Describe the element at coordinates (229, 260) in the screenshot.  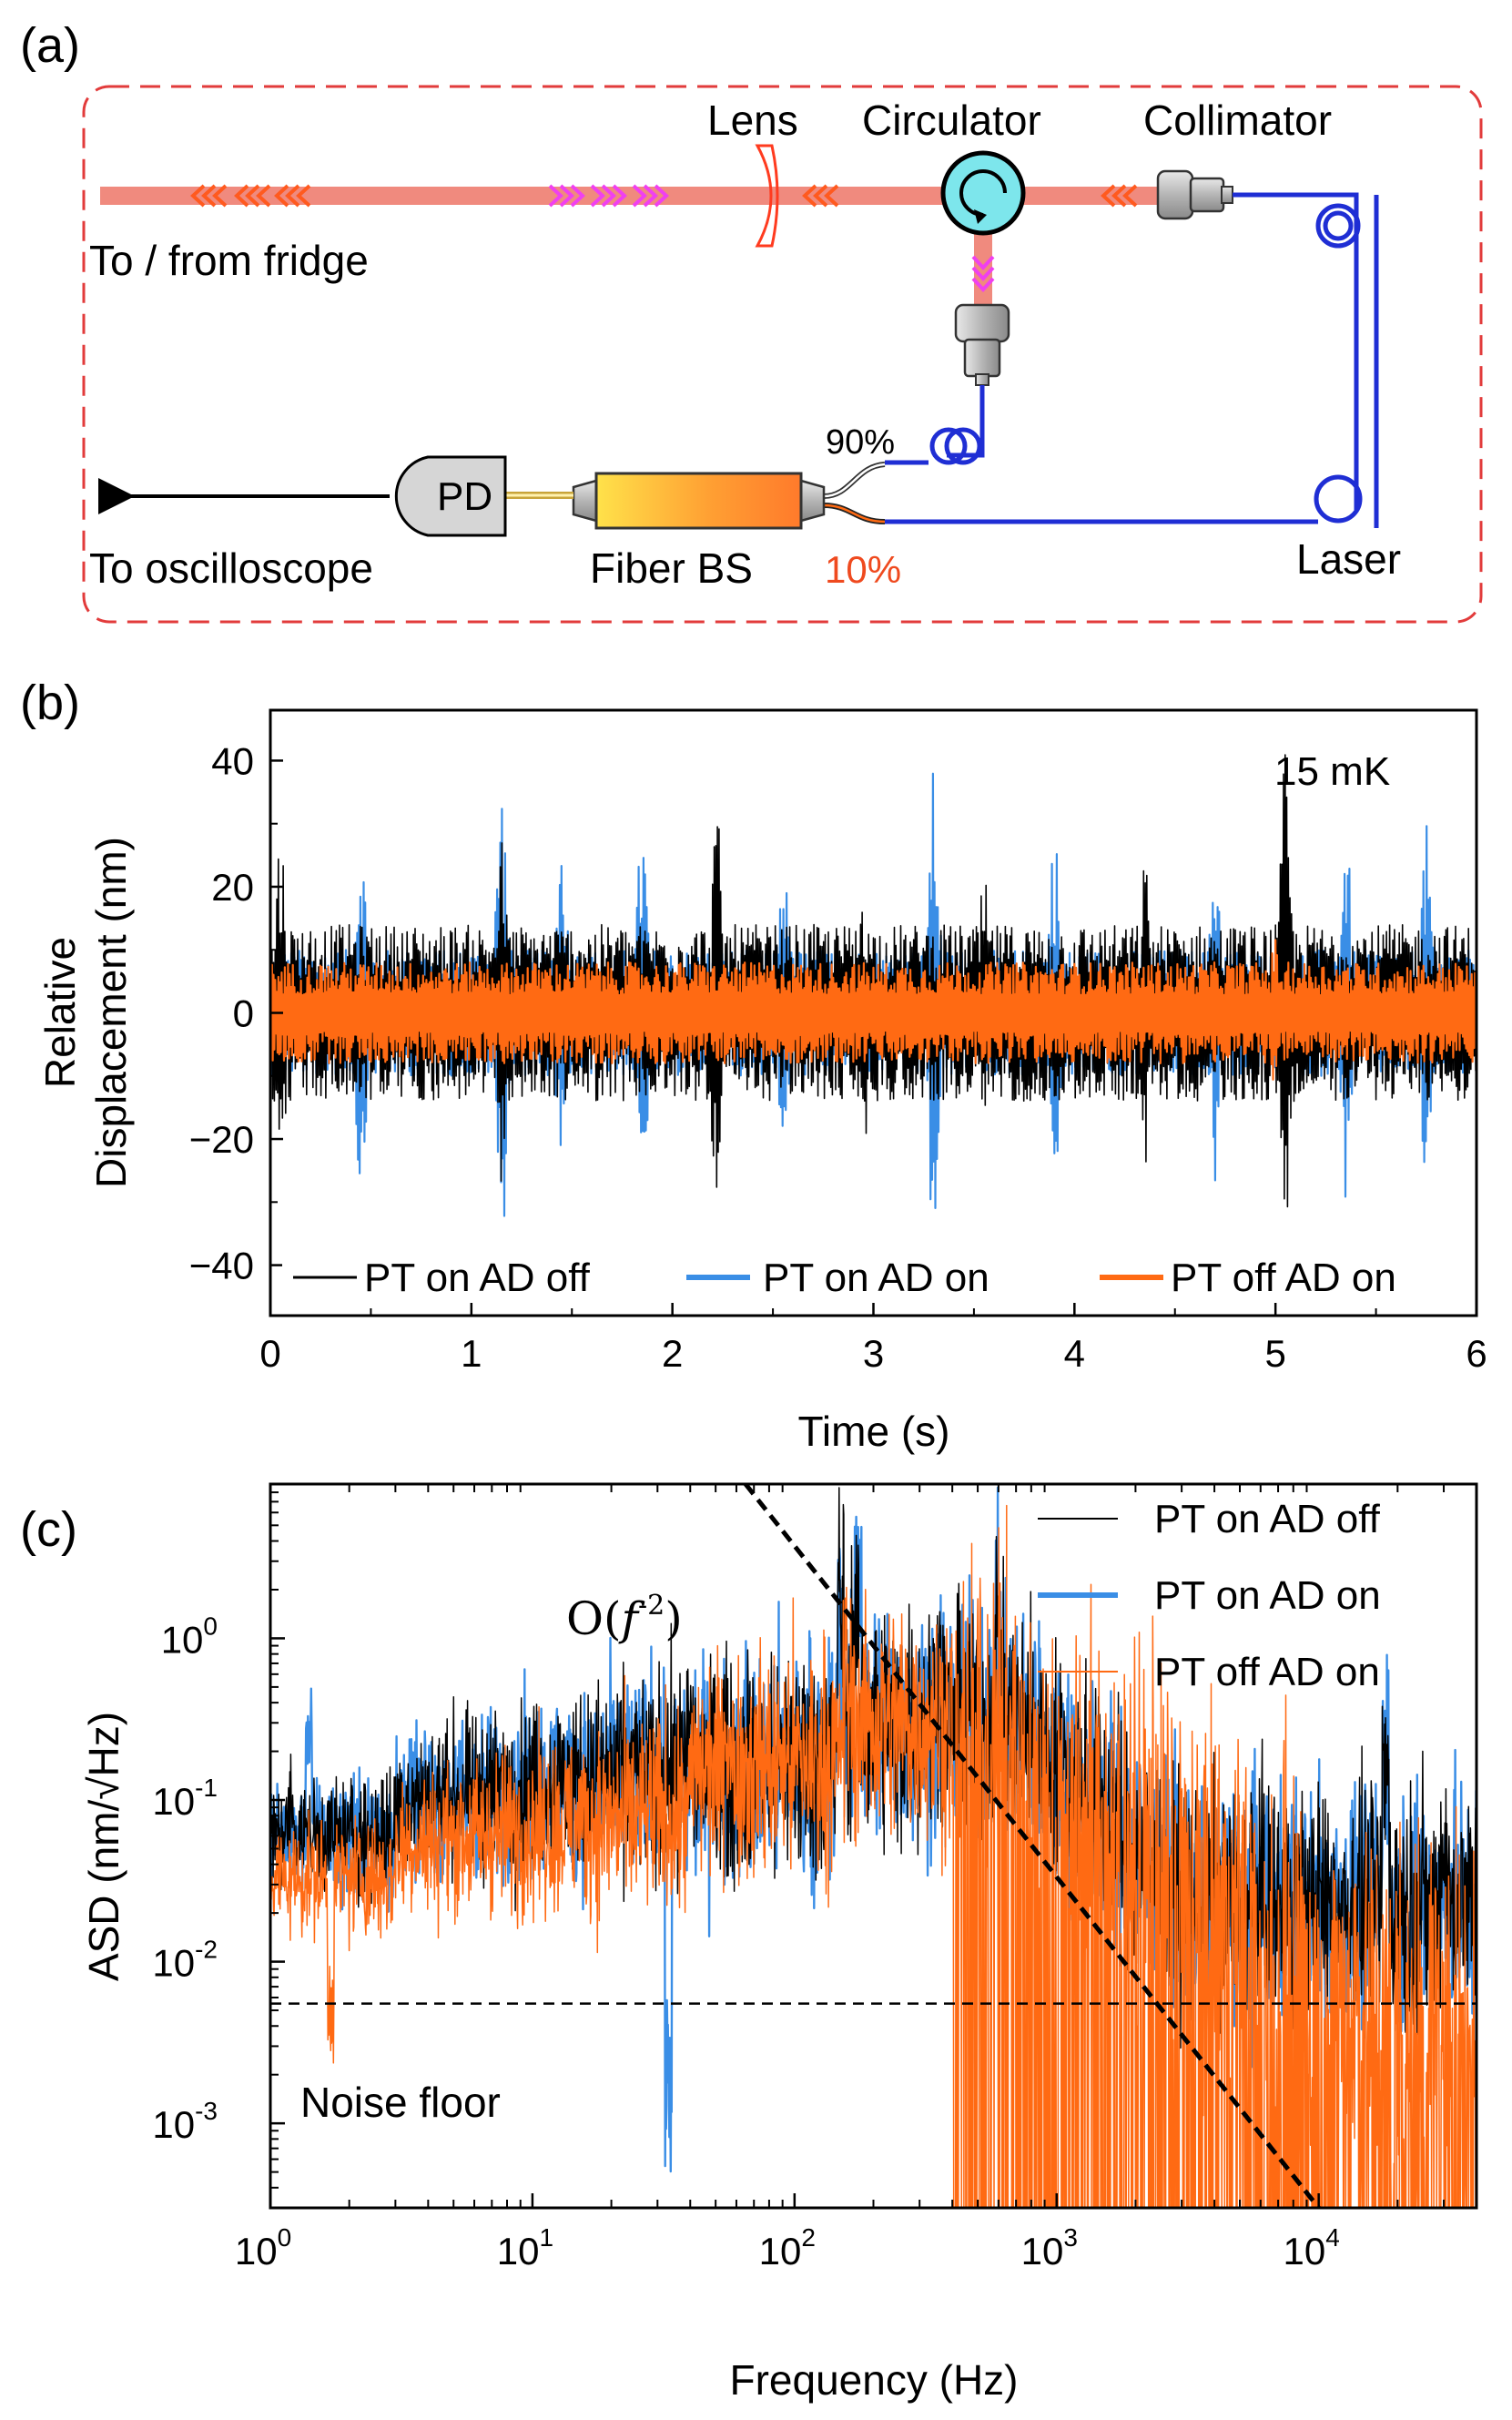
I see `to-from-fridge-label: To / from fridge` at that location.